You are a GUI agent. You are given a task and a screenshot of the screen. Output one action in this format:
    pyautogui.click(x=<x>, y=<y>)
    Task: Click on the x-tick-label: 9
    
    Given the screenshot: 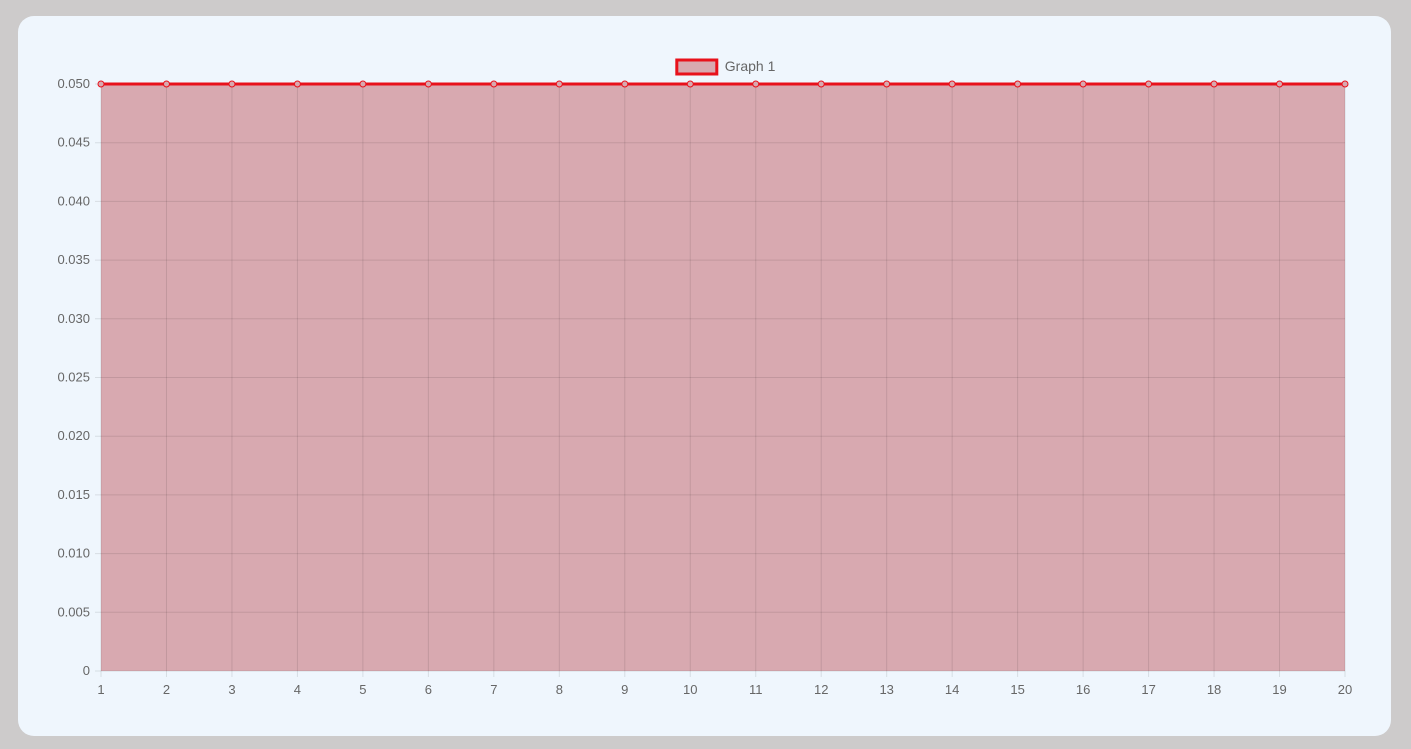 What is the action you would take?
    pyautogui.click(x=624, y=689)
    